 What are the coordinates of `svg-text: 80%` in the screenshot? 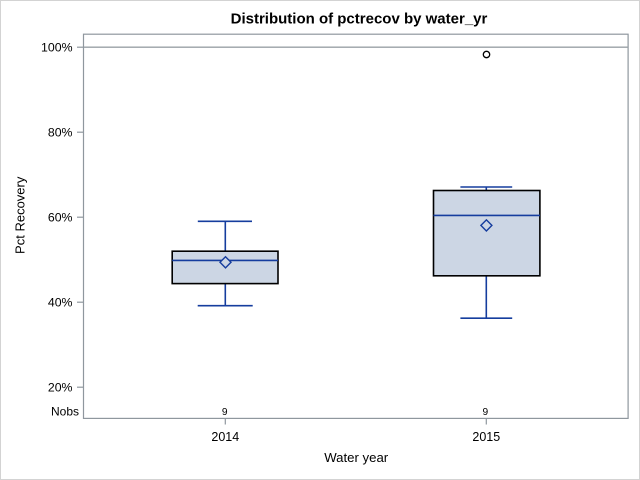 It's located at (60, 133).